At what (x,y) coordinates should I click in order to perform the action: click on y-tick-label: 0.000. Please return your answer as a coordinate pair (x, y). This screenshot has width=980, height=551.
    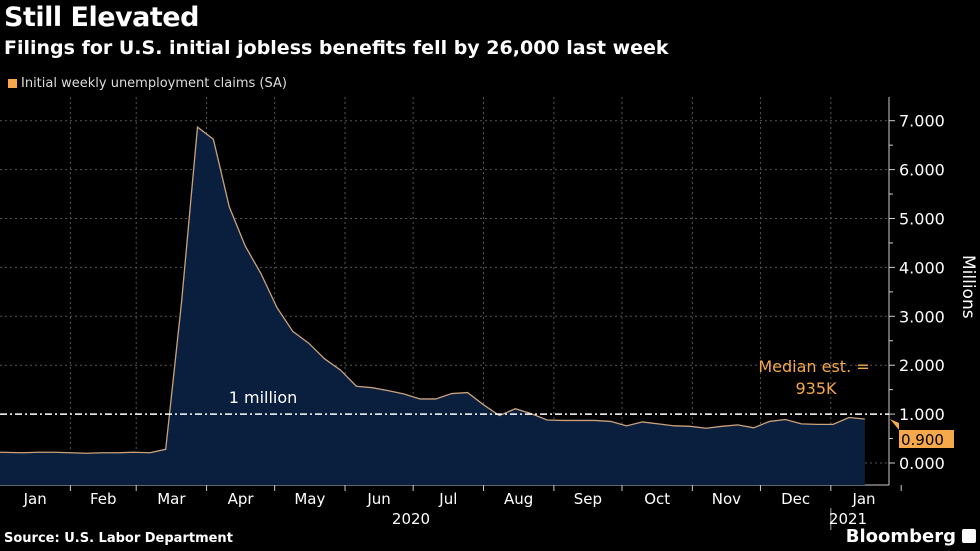
    Looking at the image, I should click on (922, 463).